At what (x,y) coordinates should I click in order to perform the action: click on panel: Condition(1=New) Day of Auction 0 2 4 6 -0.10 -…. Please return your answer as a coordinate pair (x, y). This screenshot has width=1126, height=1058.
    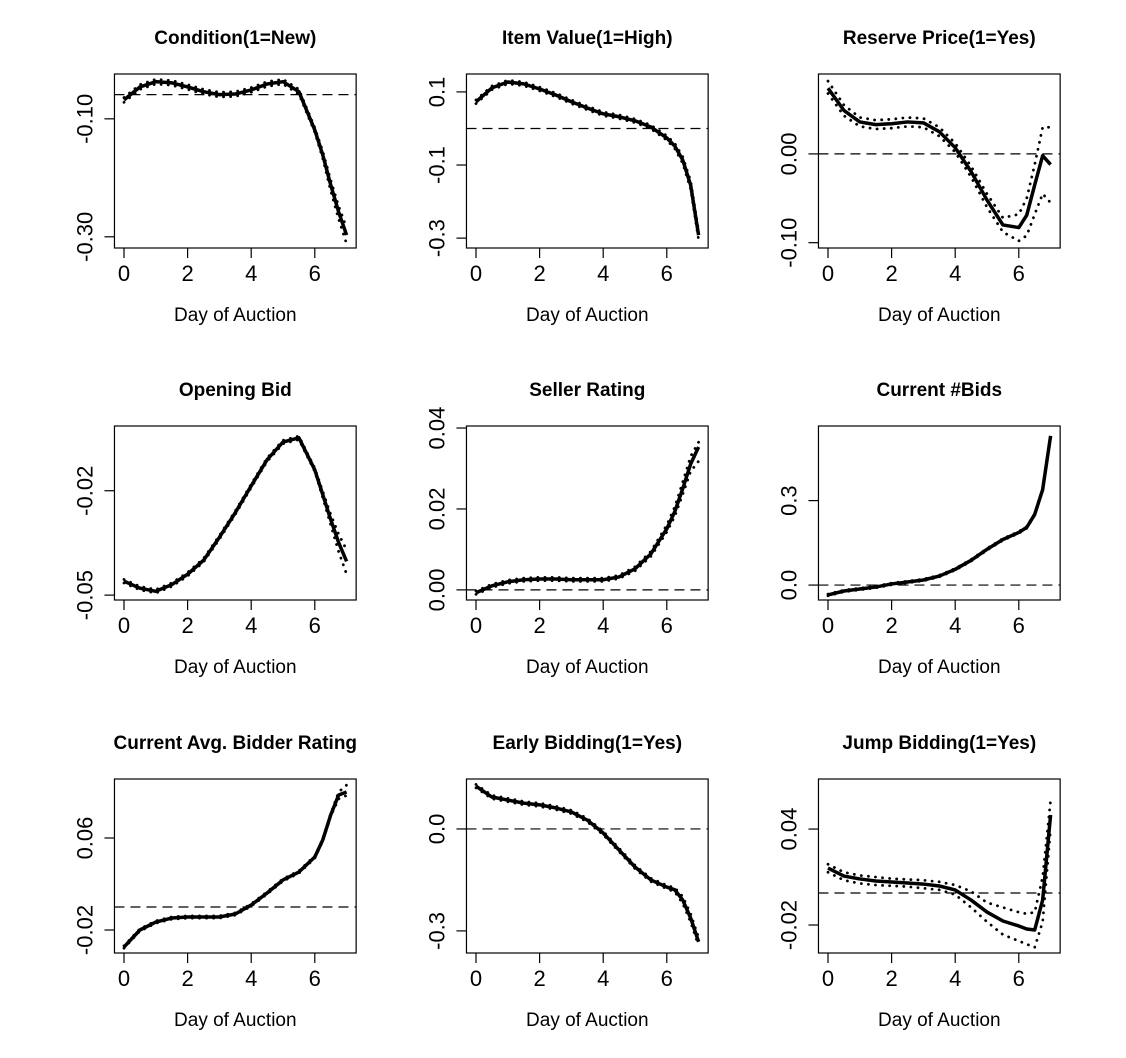
    Looking at the image, I should click on (214, 177).